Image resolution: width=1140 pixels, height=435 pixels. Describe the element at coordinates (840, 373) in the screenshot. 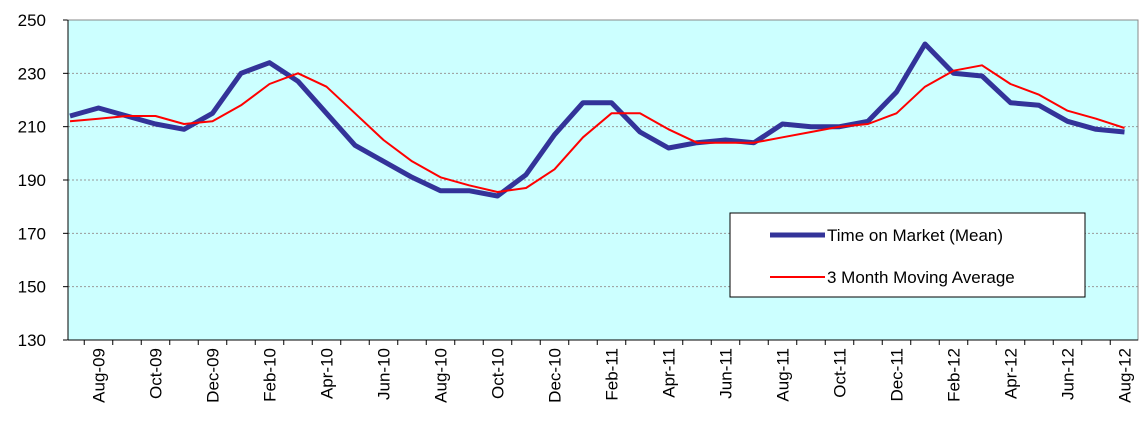

I see `x-tick-label: Oct-11` at that location.